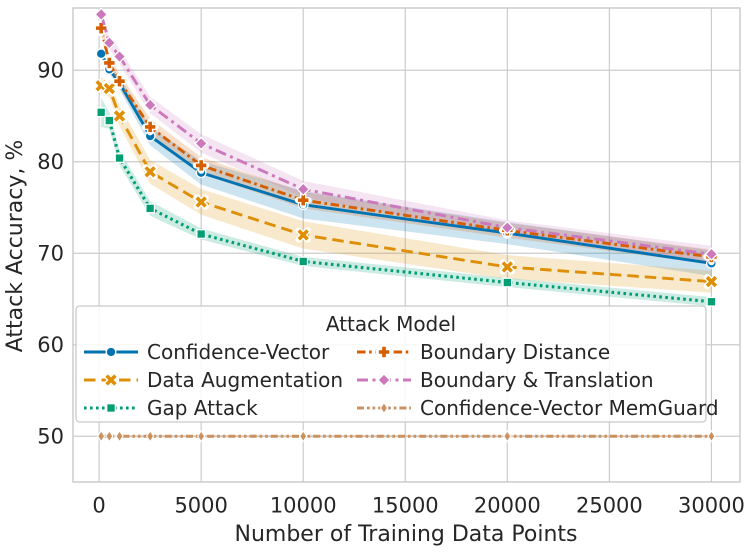  I want to click on y-tick-label-70: 70, so click(50, 254).